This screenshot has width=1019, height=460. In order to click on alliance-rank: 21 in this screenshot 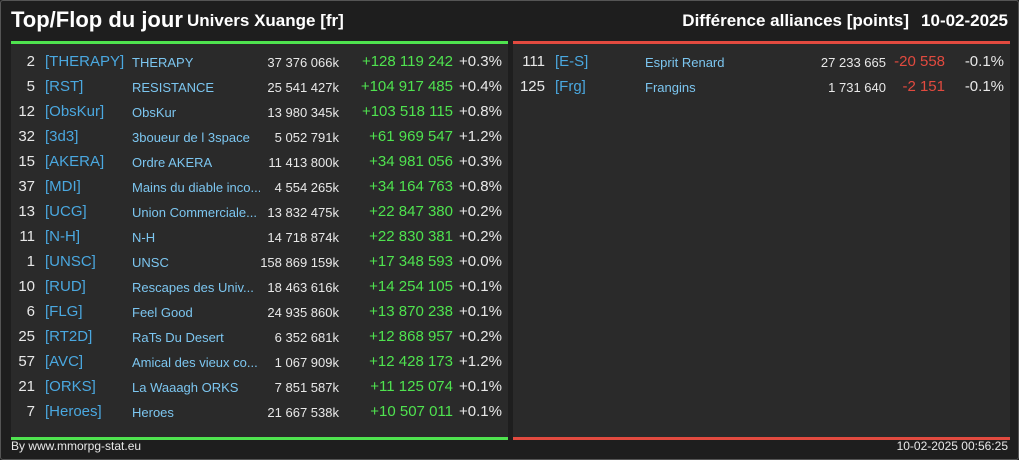, I will do `click(26, 386)`.